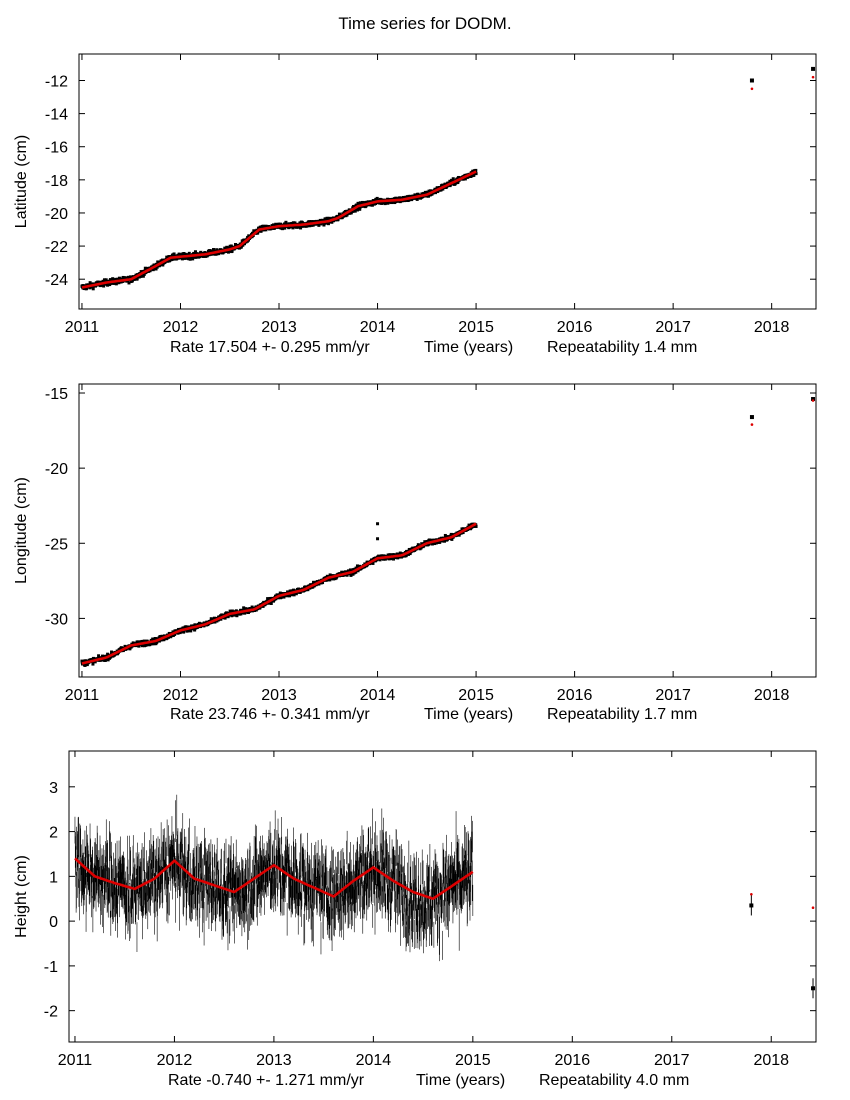 This screenshot has width=850, height=1100. Describe the element at coordinates (378, 524) in the screenshot. I see `outlier-point` at that location.